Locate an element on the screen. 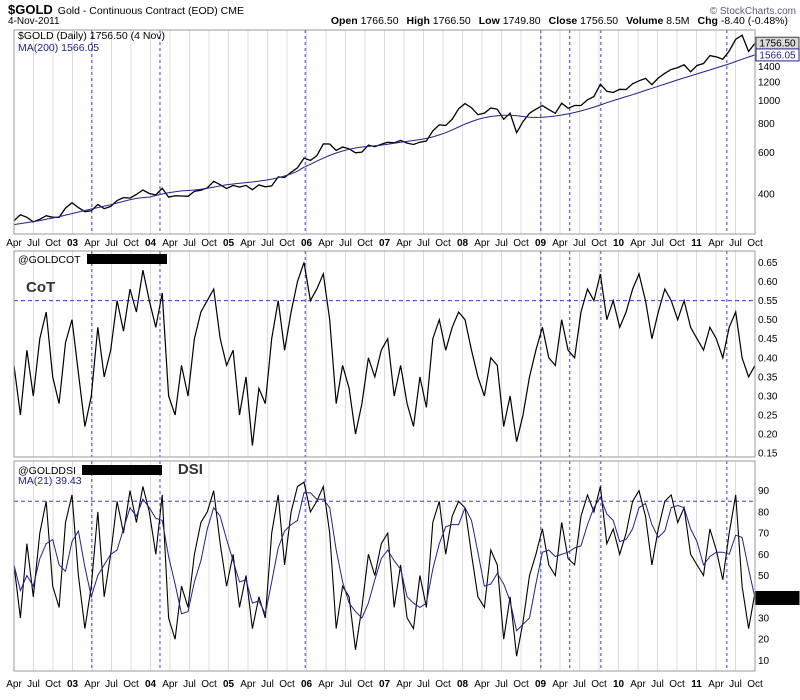 This screenshot has height=700, width=800. svg-text: 1756.50 is located at coordinates (777, 44).